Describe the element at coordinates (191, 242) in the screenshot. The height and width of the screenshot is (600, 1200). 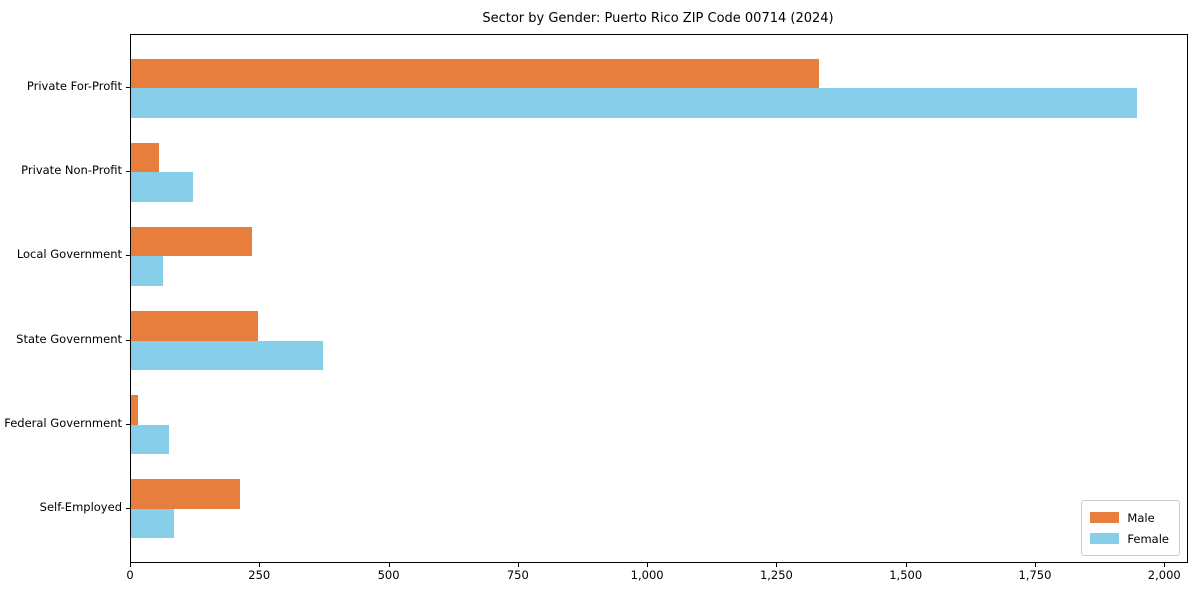
I see `bar-male-local-government` at that location.